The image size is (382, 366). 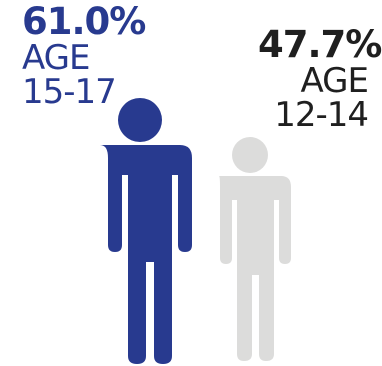 What do you see at coordinates (140, 120) in the screenshot?
I see `figure-older-head` at bounding box center [140, 120].